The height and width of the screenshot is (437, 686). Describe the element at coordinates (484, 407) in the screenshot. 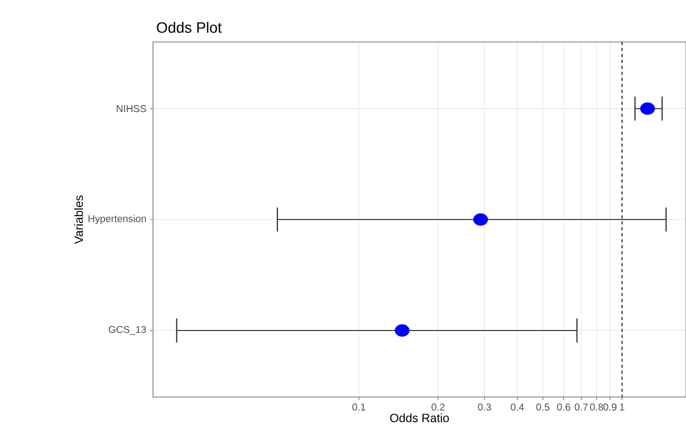

I see `x-tick-label: 0.3` at that location.